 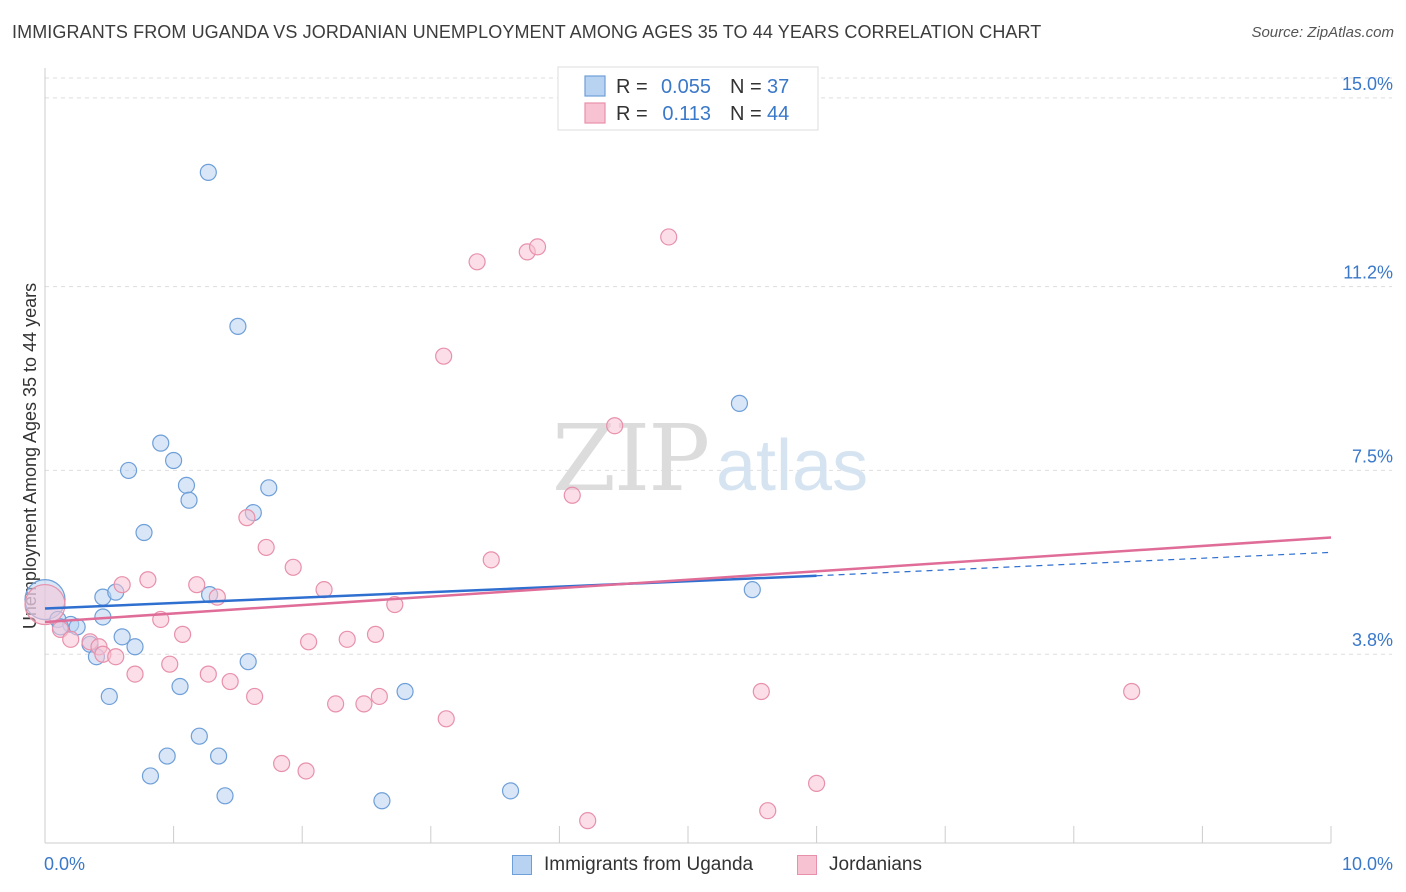 What do you see at coordinates (1372, 640) in the screenshot?
I see `y-tick-label: 3.8%` at bounding box center [1372, 640].